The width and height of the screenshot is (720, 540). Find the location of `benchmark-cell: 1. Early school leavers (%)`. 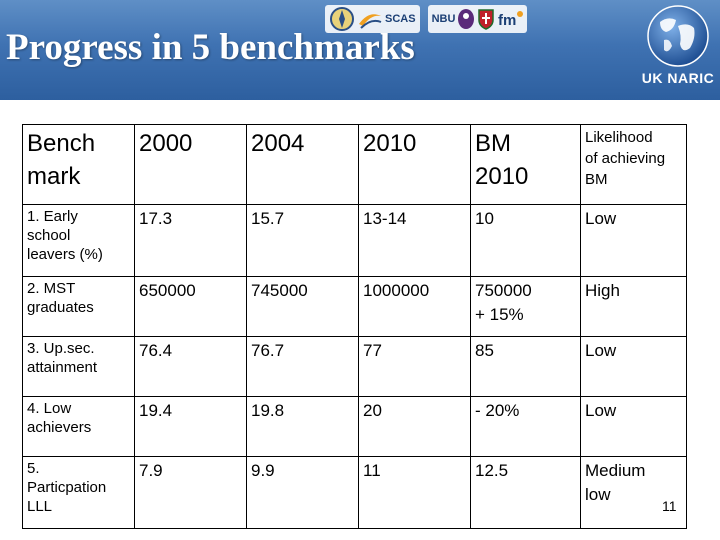

benchmark-cell: 1. Early school leavers (%) is located at coordinates (78, 240).